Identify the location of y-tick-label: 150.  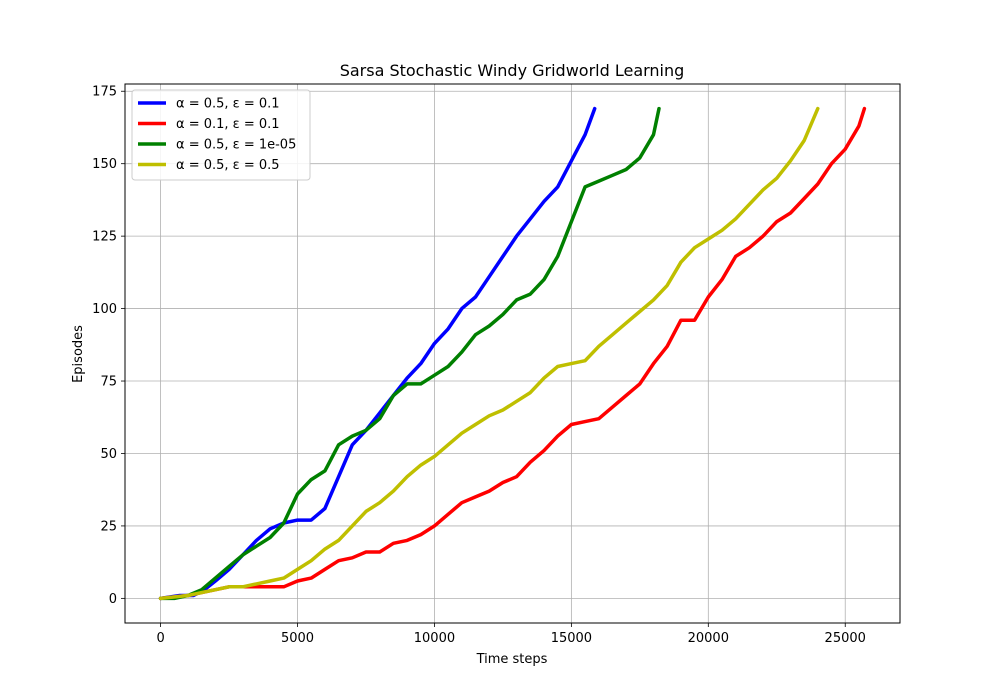
(104, 164).